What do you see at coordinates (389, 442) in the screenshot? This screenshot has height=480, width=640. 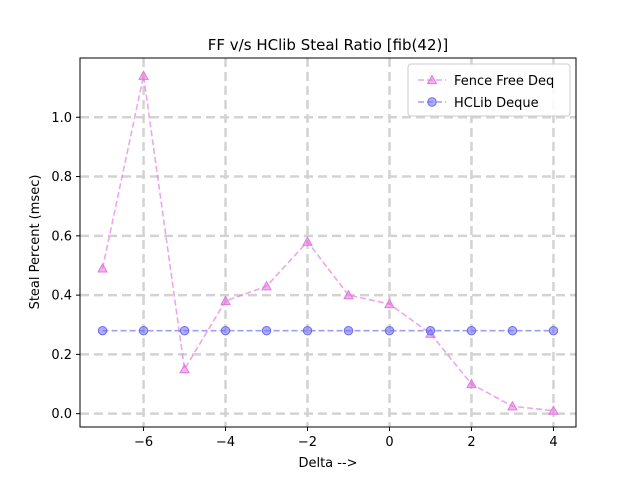 I see `x-tick-label: 0` at bounding box center [389, 442].